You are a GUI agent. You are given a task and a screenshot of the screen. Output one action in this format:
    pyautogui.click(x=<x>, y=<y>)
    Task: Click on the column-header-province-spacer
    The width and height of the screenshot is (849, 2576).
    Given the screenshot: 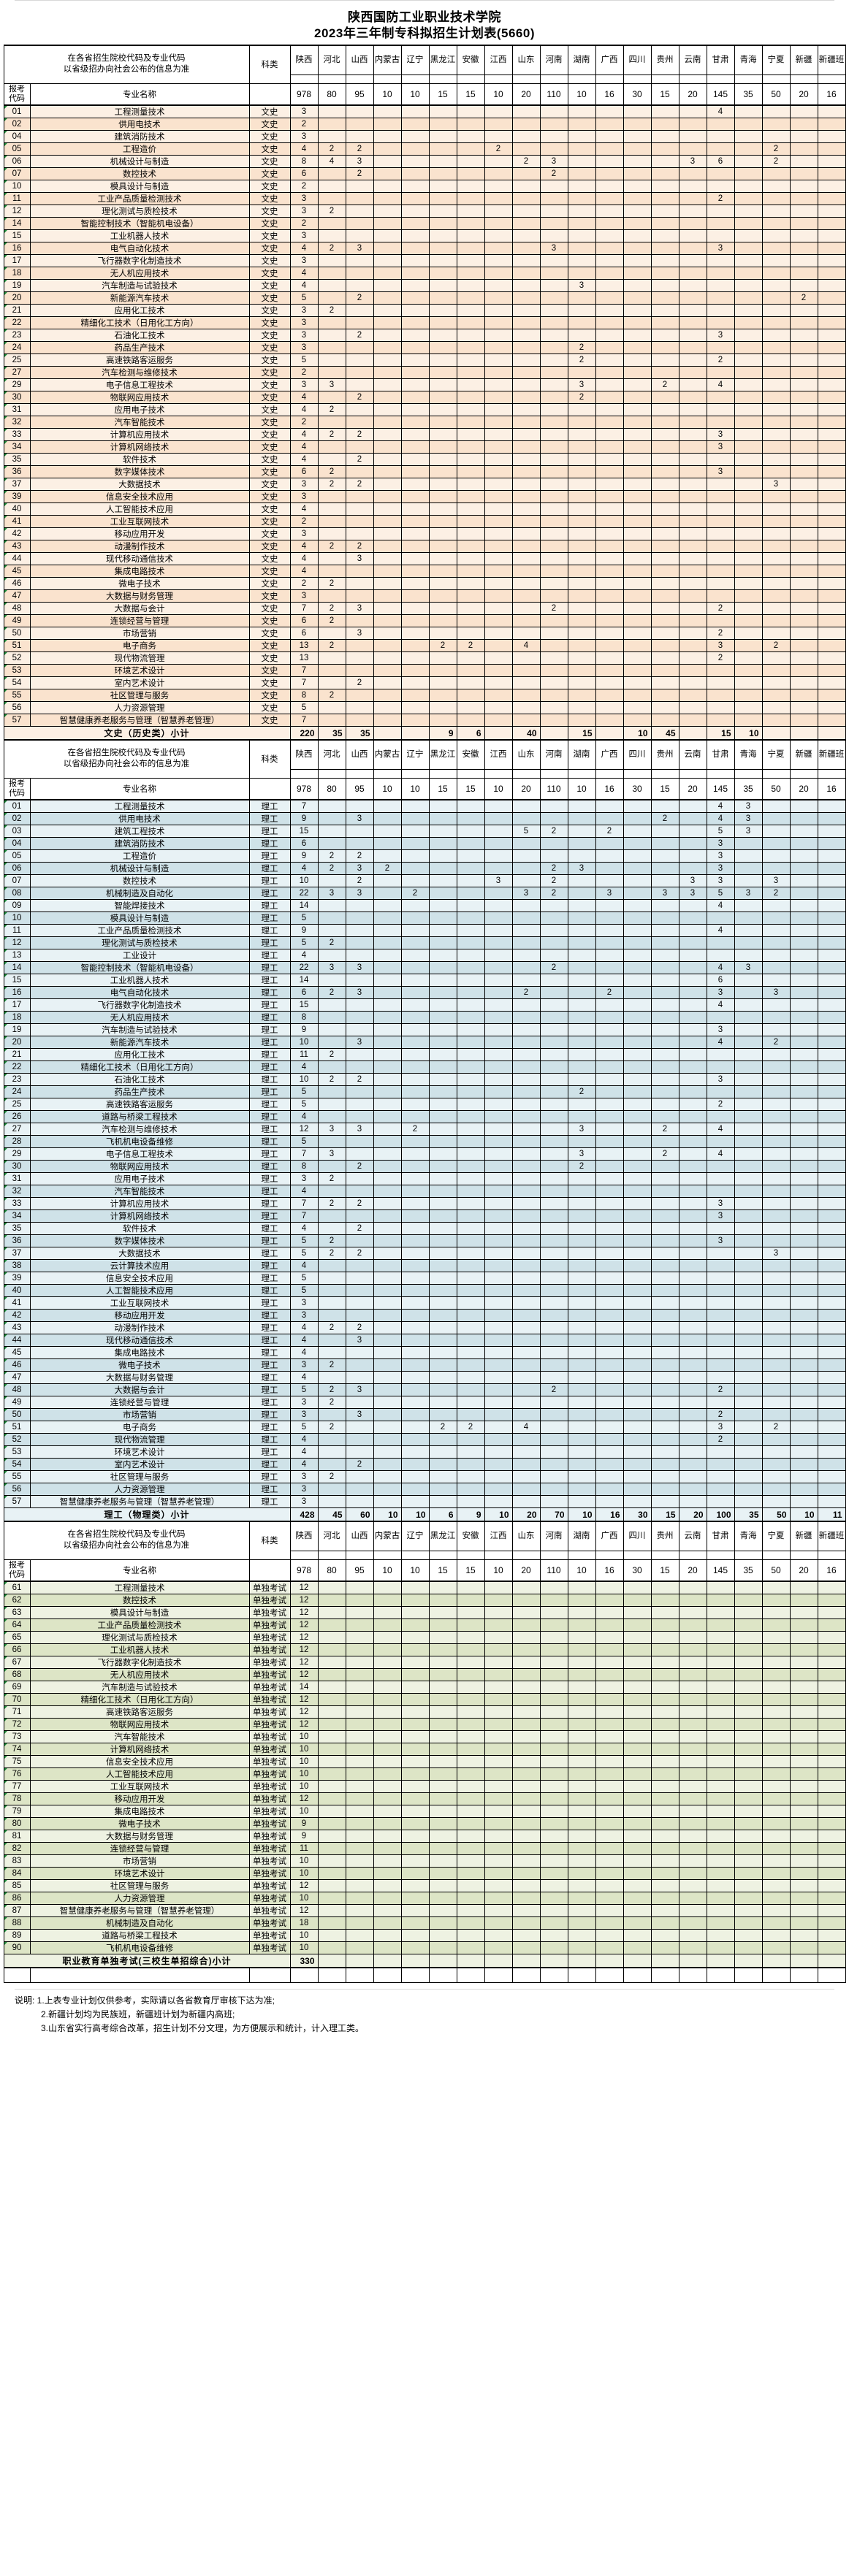 What is the action you would take?
    pyautogui.click(x=832, y=79)
    